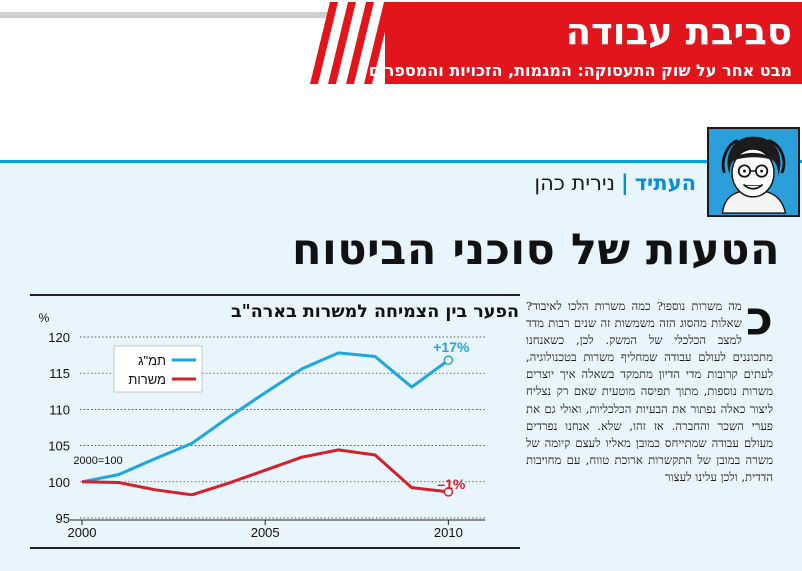  I want to click on y-tick-label: 110, so click(59, 409).